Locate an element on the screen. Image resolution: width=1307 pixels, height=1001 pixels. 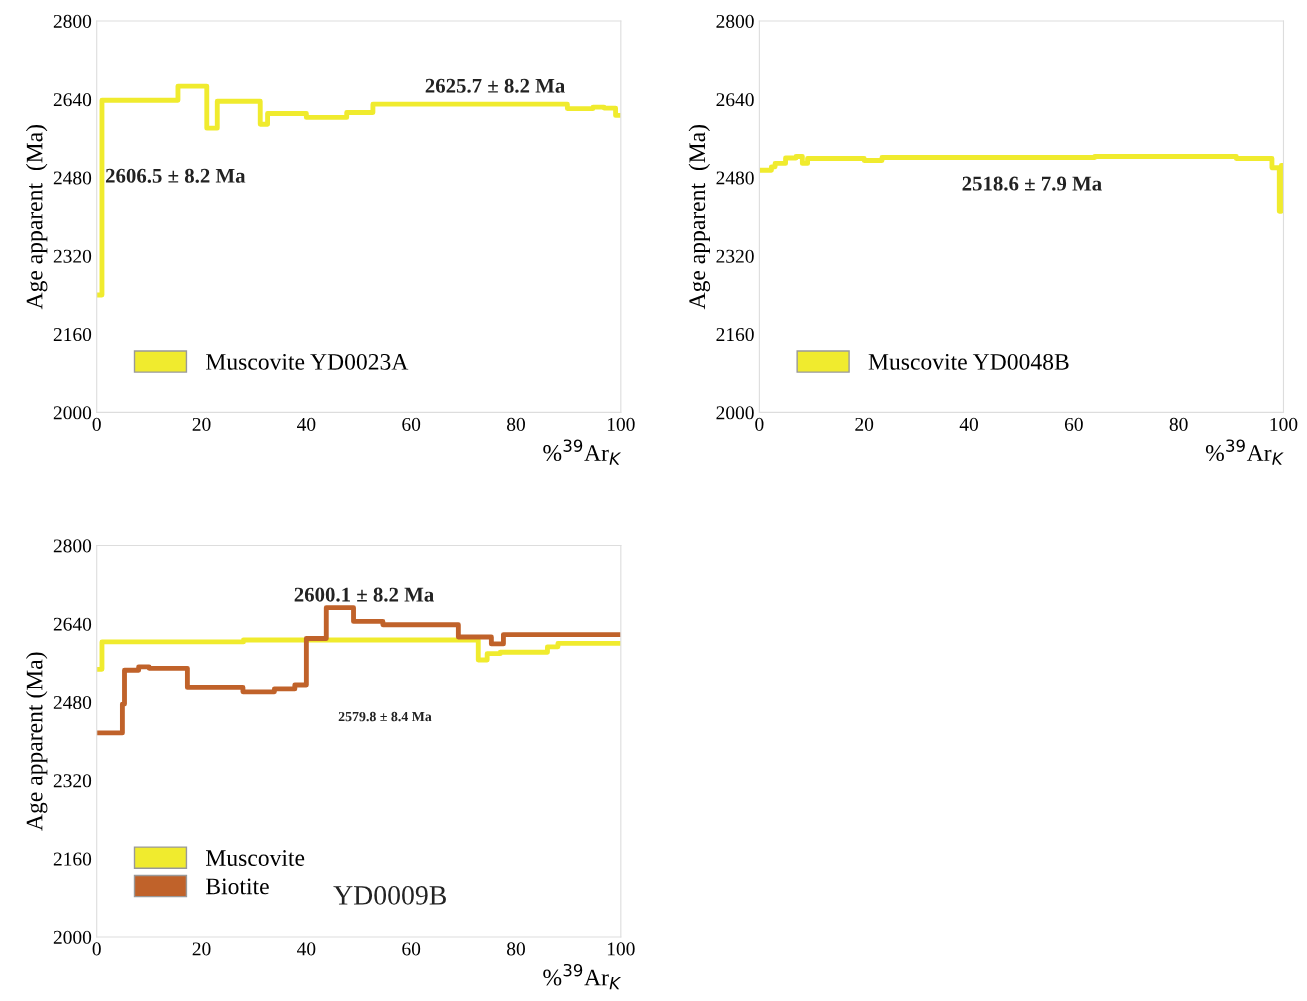
legend-label: Muscovite YD0048B is located at coordinates (968, 361).